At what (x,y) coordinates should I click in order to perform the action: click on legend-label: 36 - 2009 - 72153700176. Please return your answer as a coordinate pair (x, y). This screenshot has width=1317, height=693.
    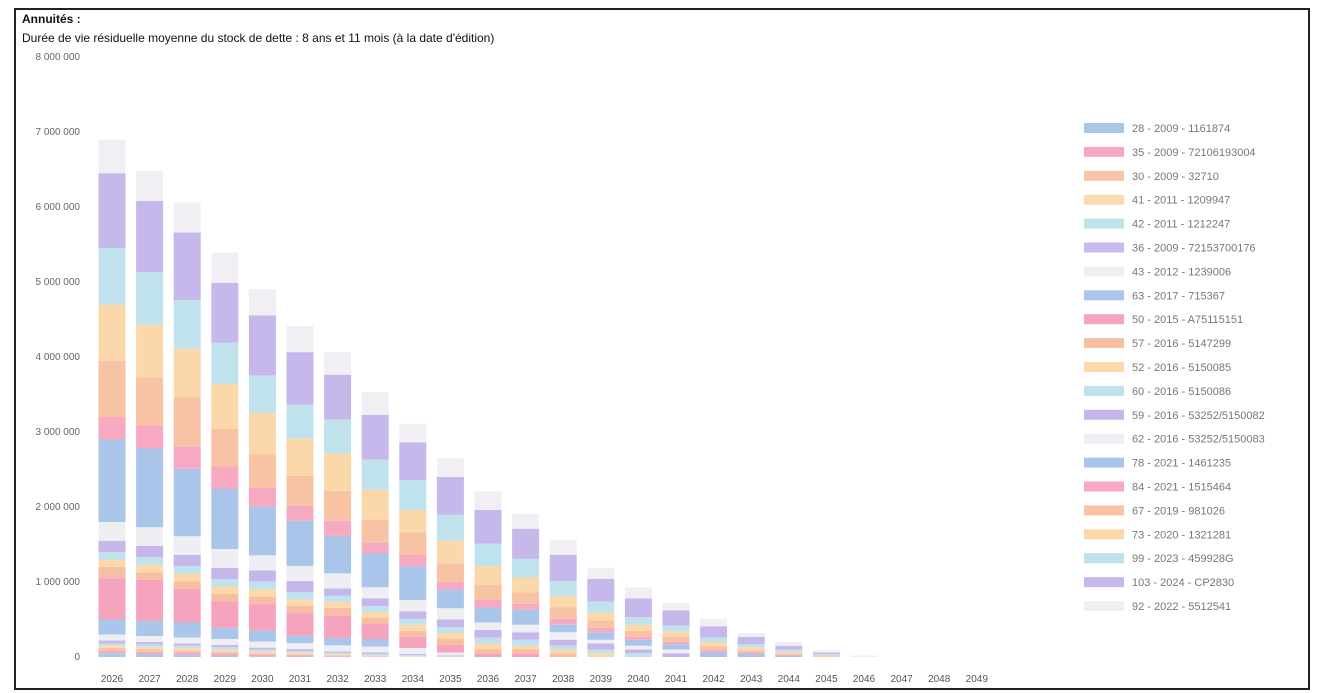
    Looking at the image, I should click on (1194, 249).